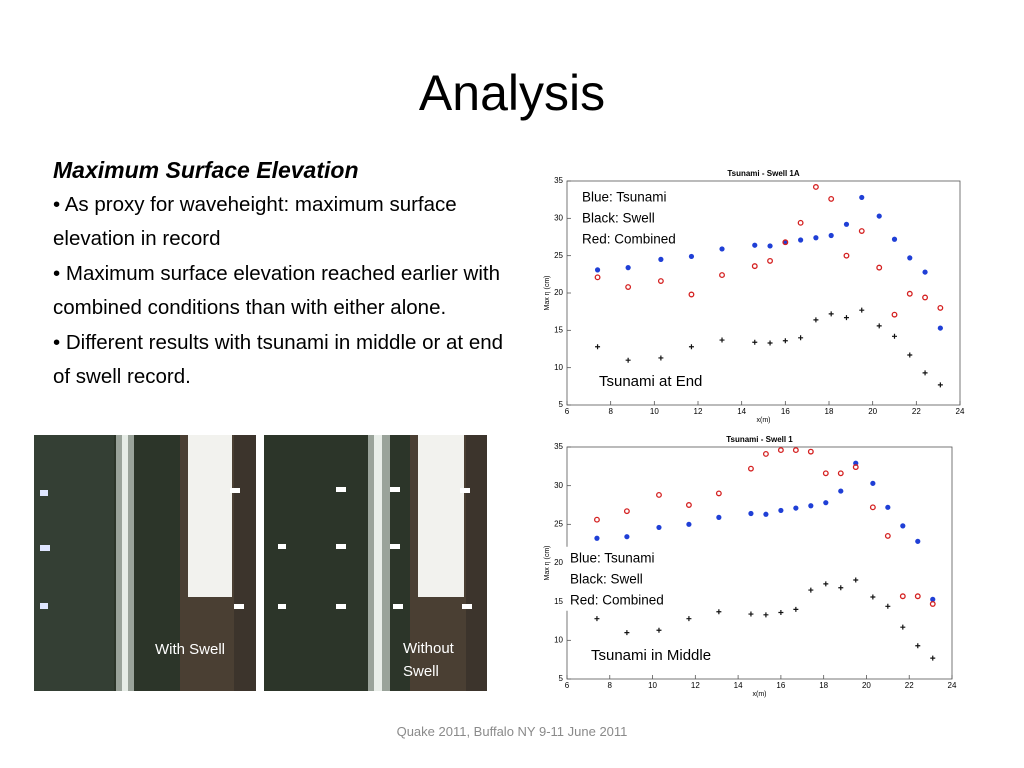 This screenshot has height=768, width=1024. Describe the element at coordinates (866, 685) in the screenshot. I see `x-tick-label: 20` at that location.